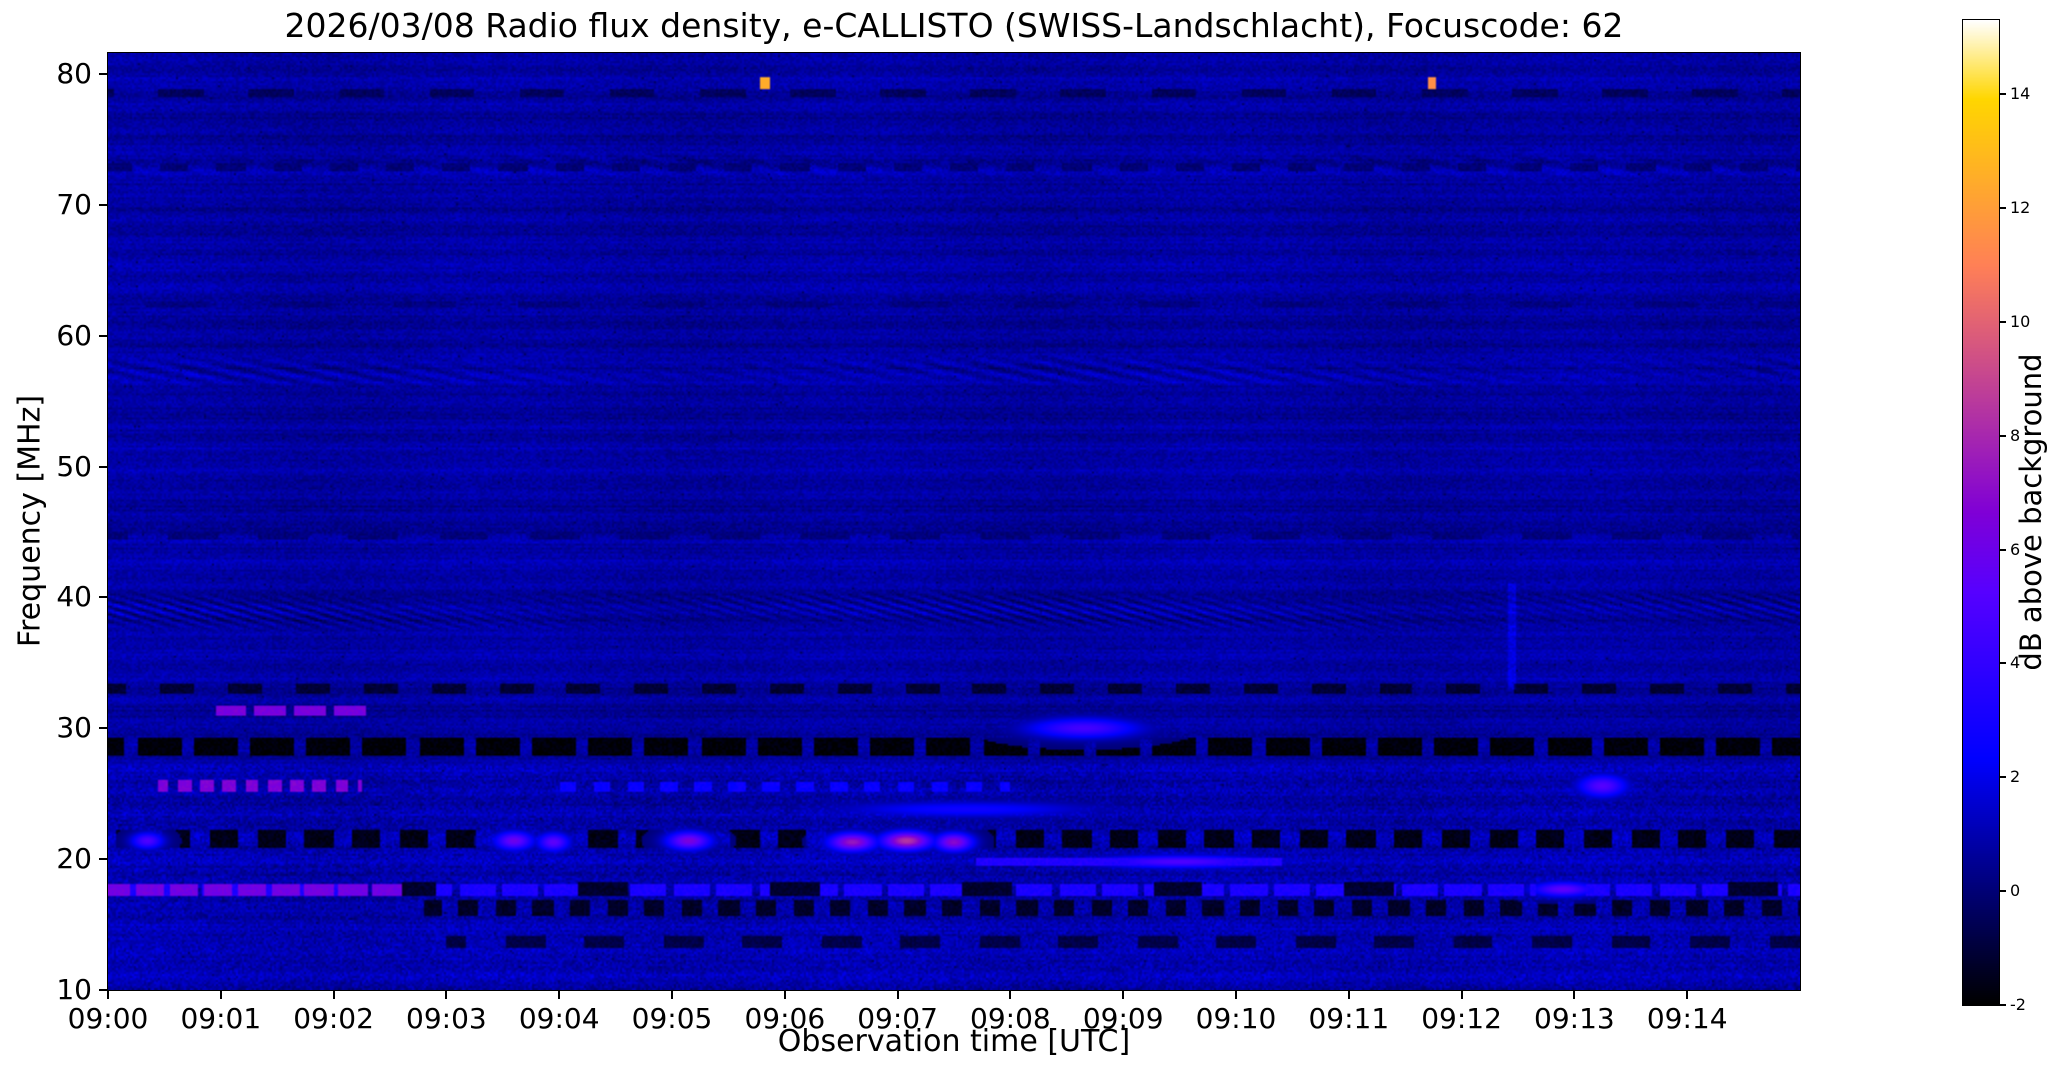  Describe the element at coordinates (2015, 663) in the screenshot. I see `colorbar-tick-label: 4` at that location.